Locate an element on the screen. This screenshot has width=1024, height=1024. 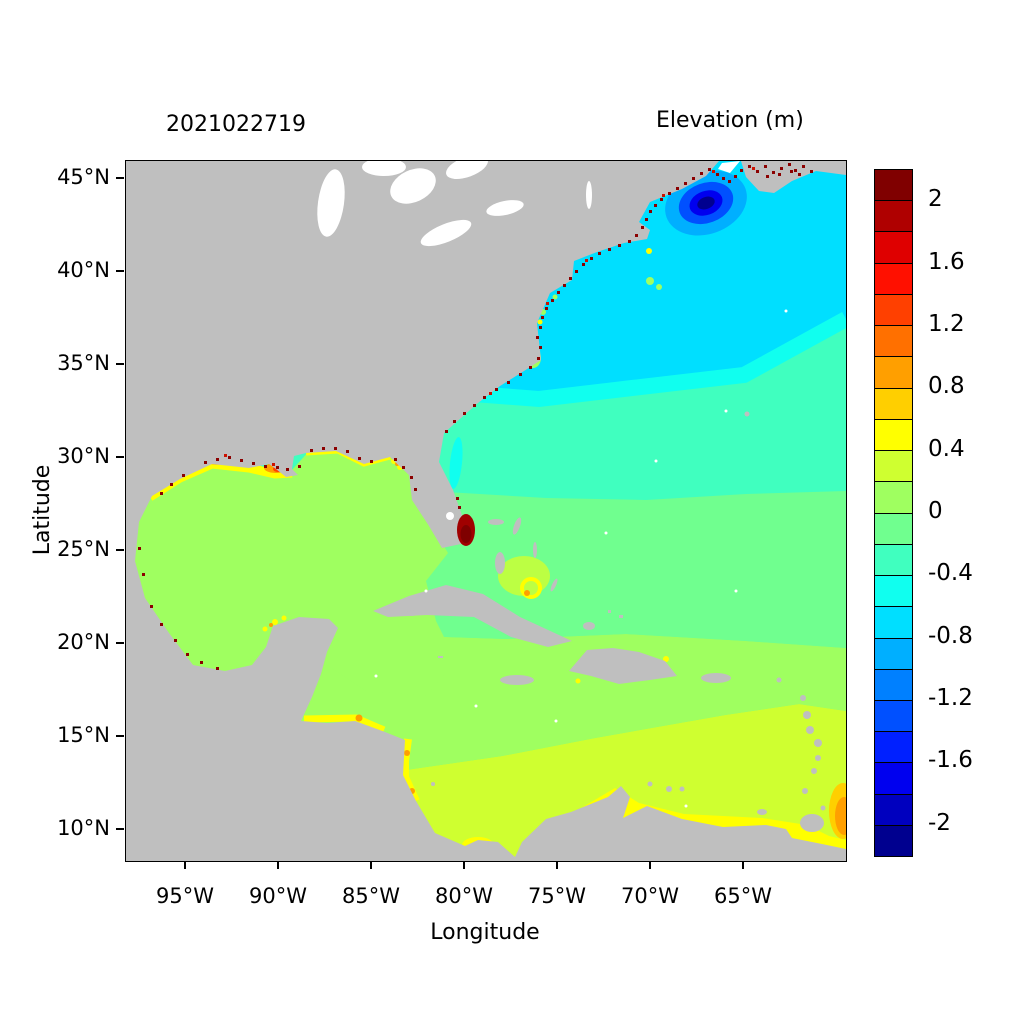
y-tick-label: 20°N is located at coordinates (83, 642).